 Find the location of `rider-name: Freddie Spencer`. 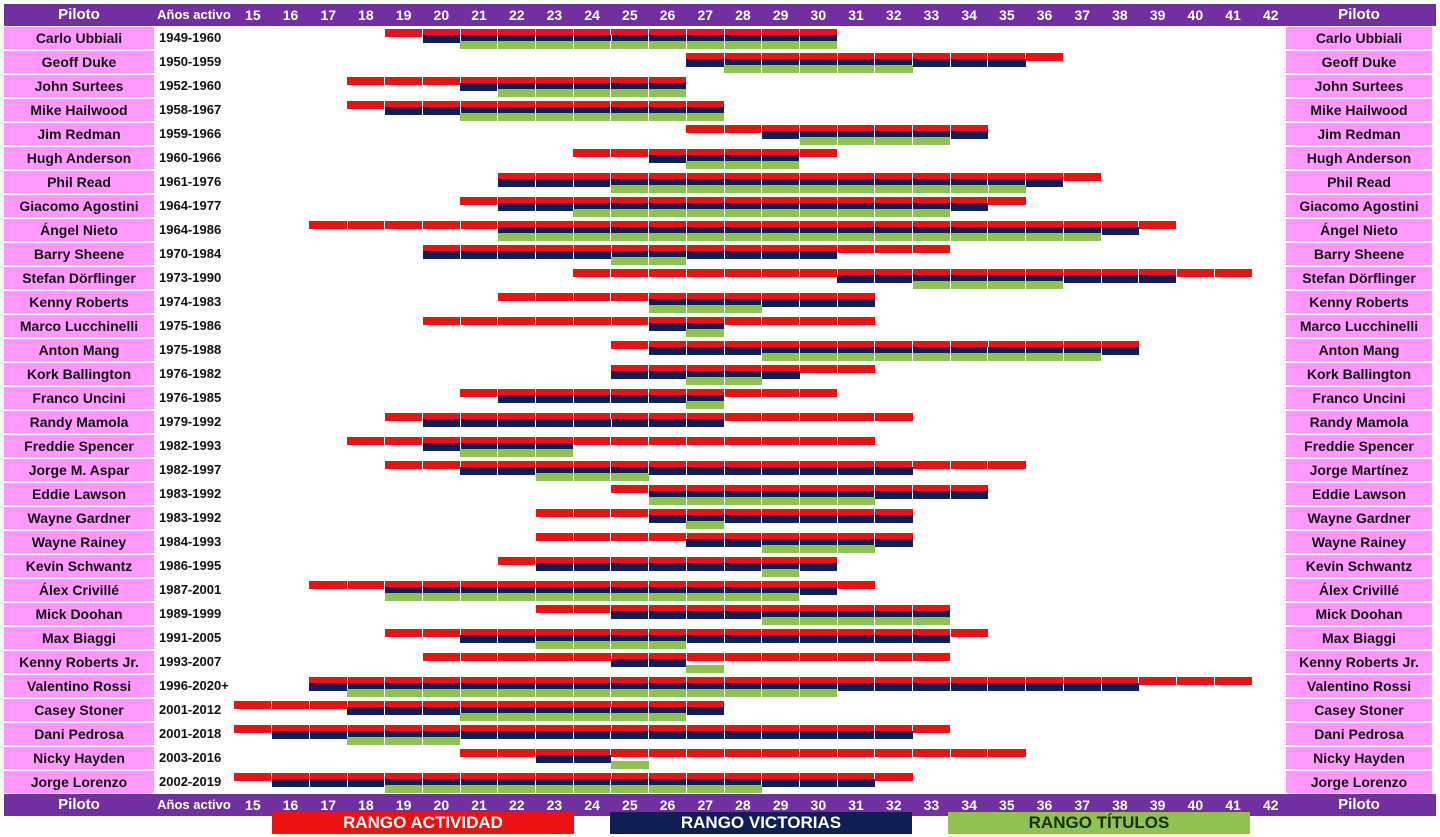

rider-name: Freddie Spencer is located at coordinates (79, 446).